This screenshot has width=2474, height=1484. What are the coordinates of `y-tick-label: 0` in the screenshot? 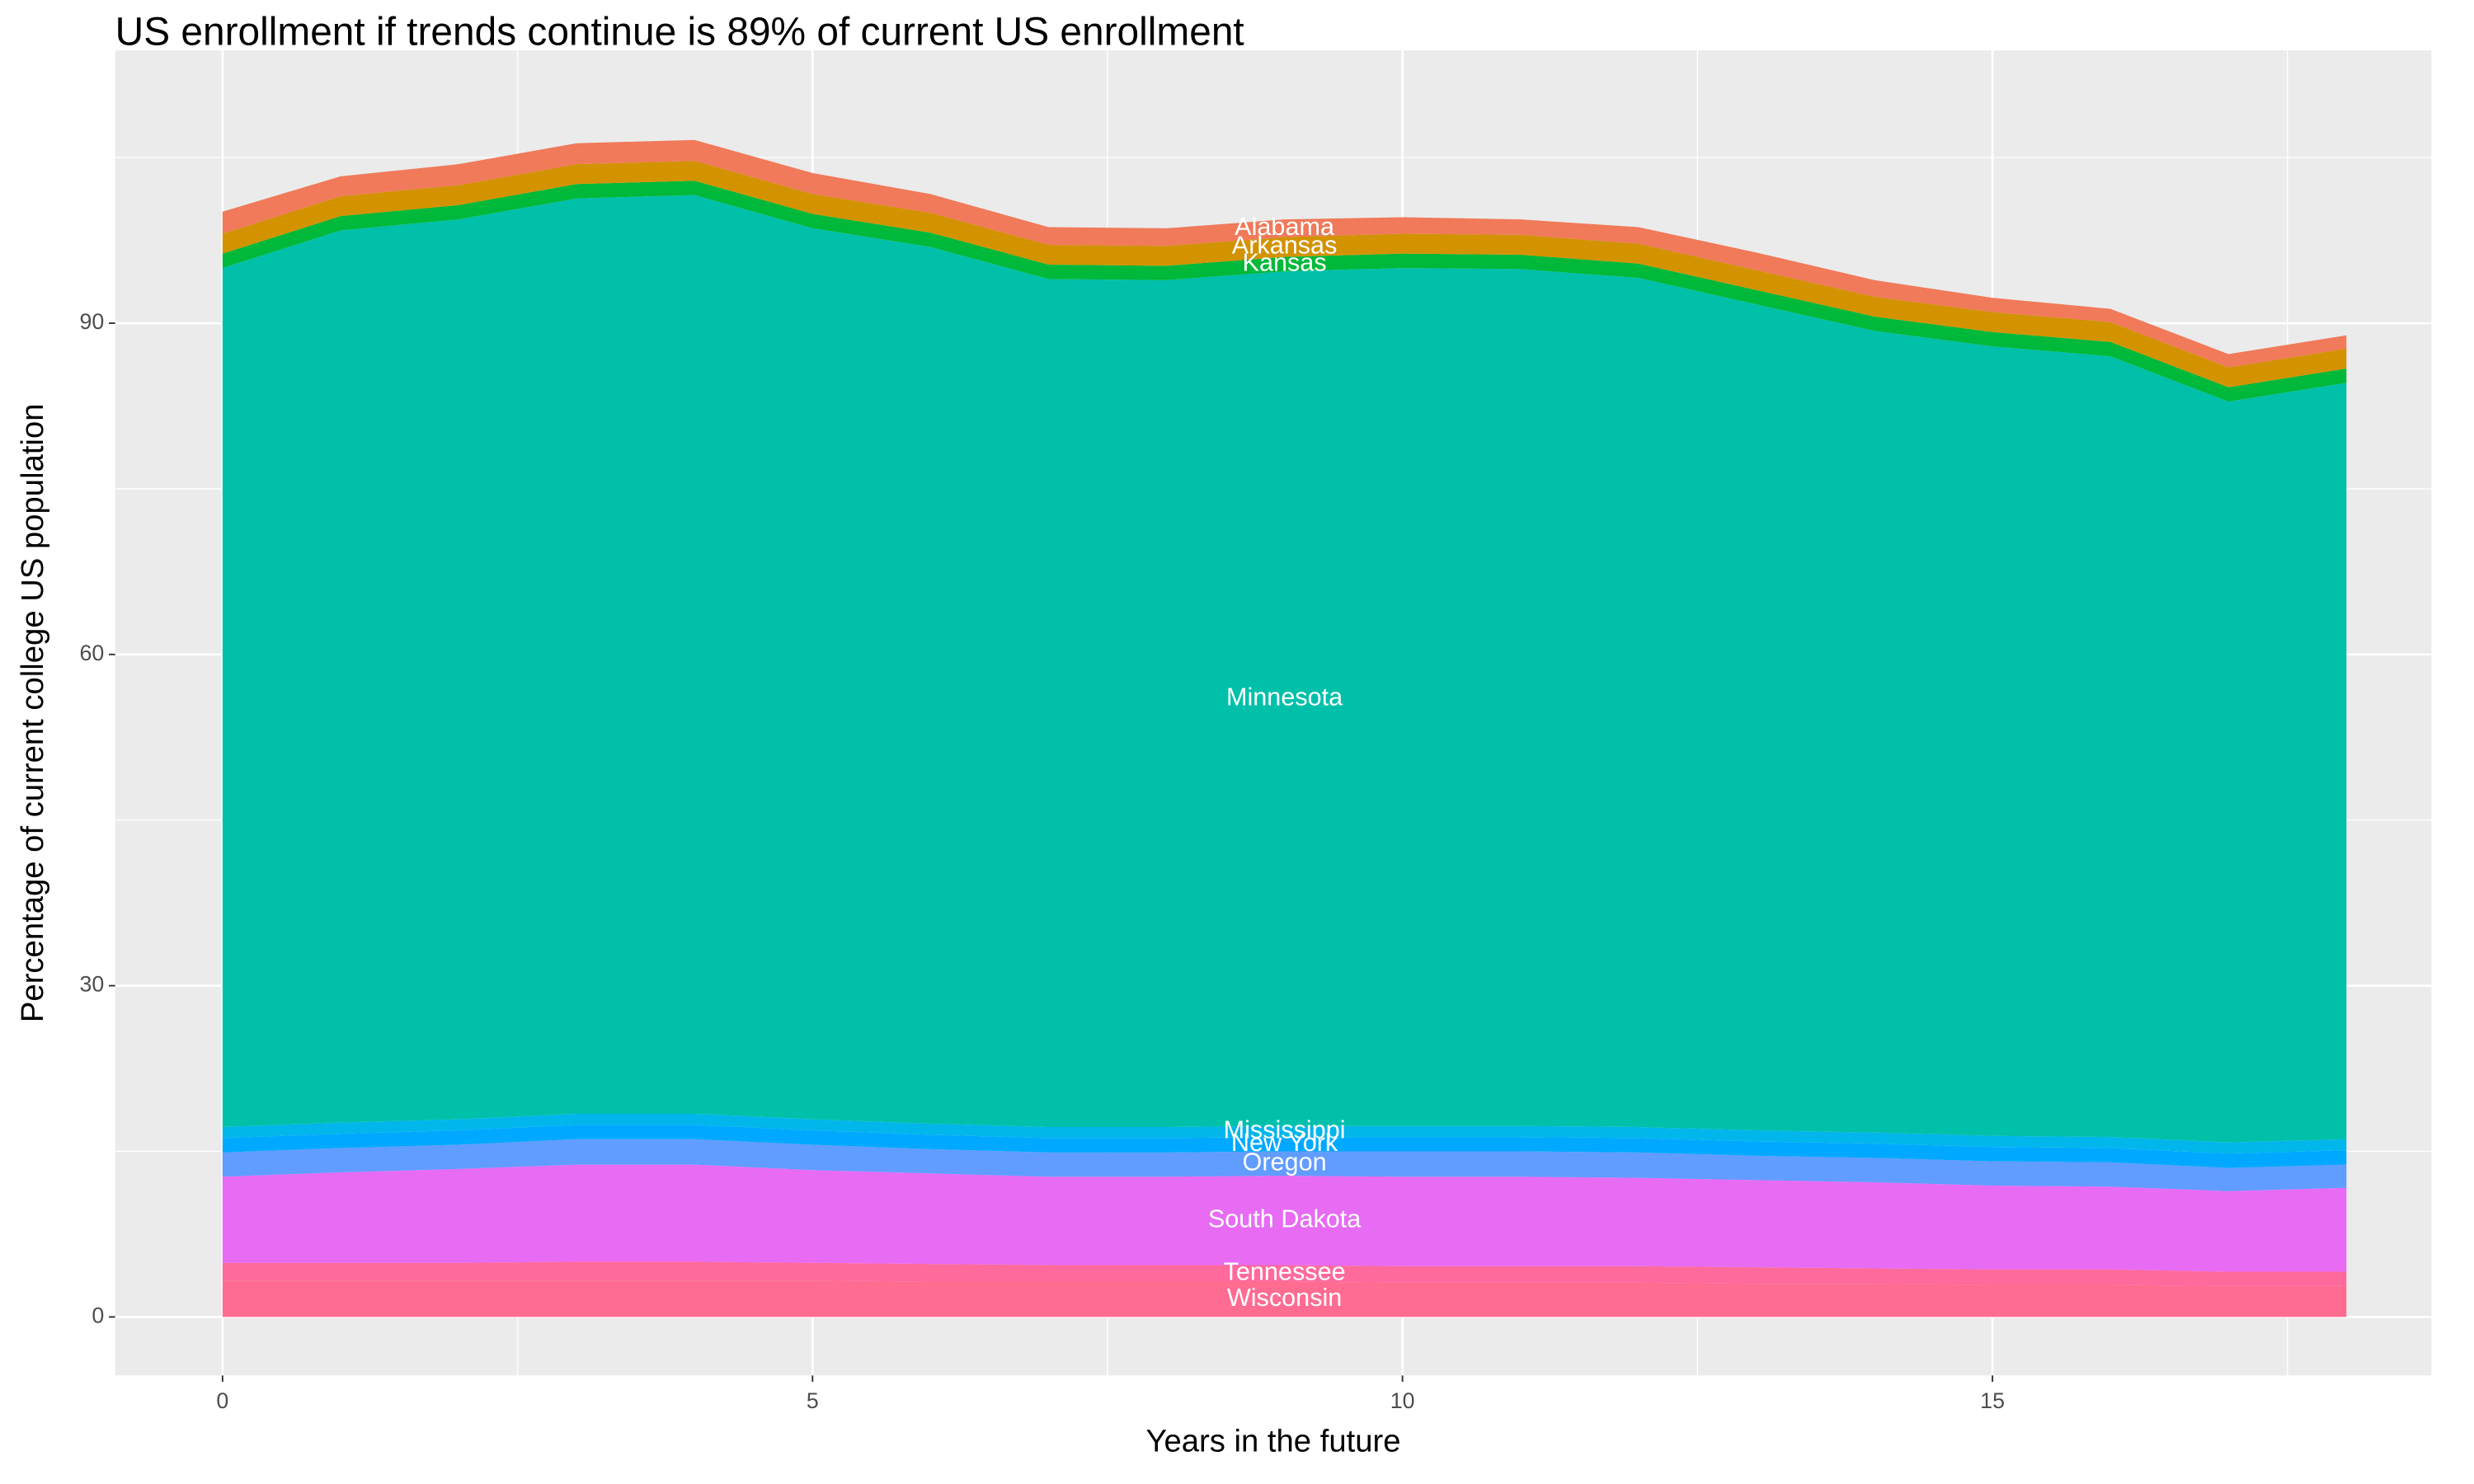 It's located at (98, 1315).